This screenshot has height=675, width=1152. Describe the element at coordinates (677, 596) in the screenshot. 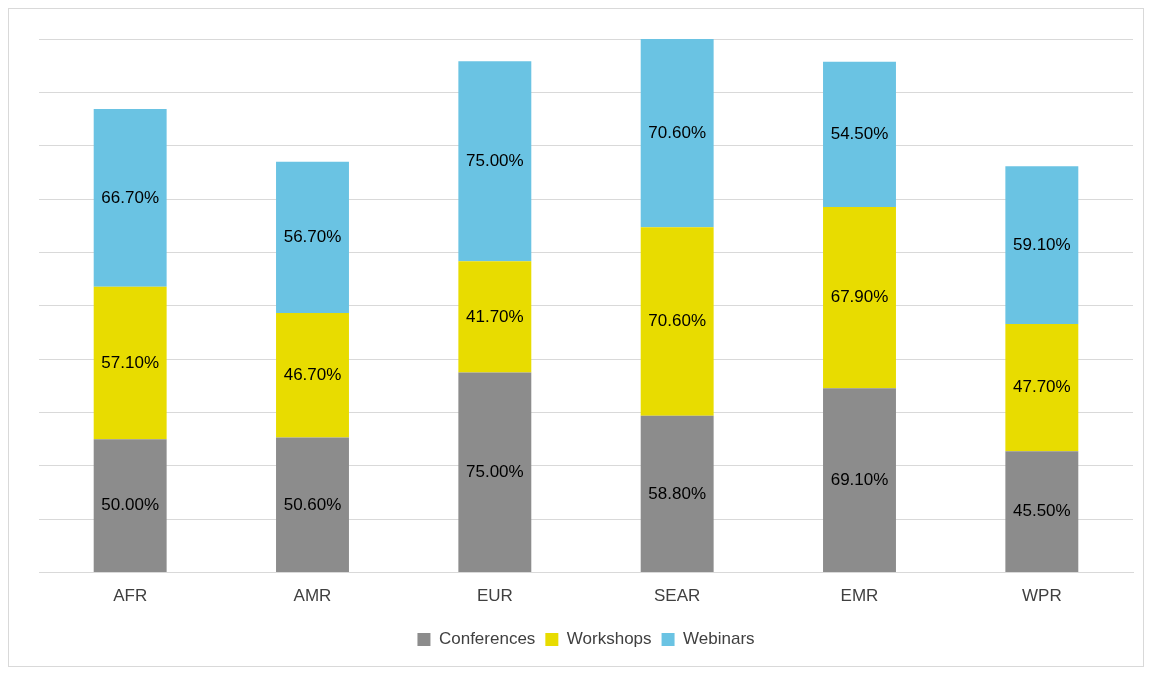

I see `x-tick-label: SEAR` at that location.